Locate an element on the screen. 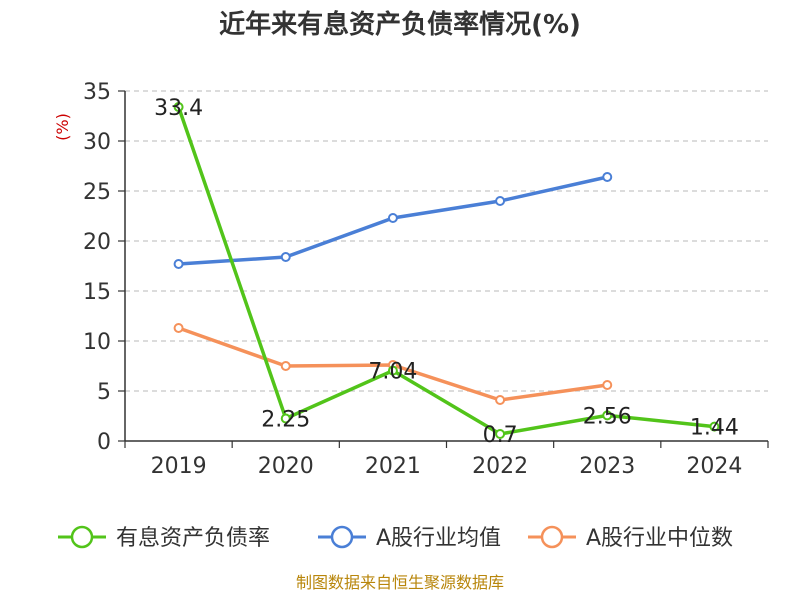  data-label: 0.7 is located at coordinates (500, 435).